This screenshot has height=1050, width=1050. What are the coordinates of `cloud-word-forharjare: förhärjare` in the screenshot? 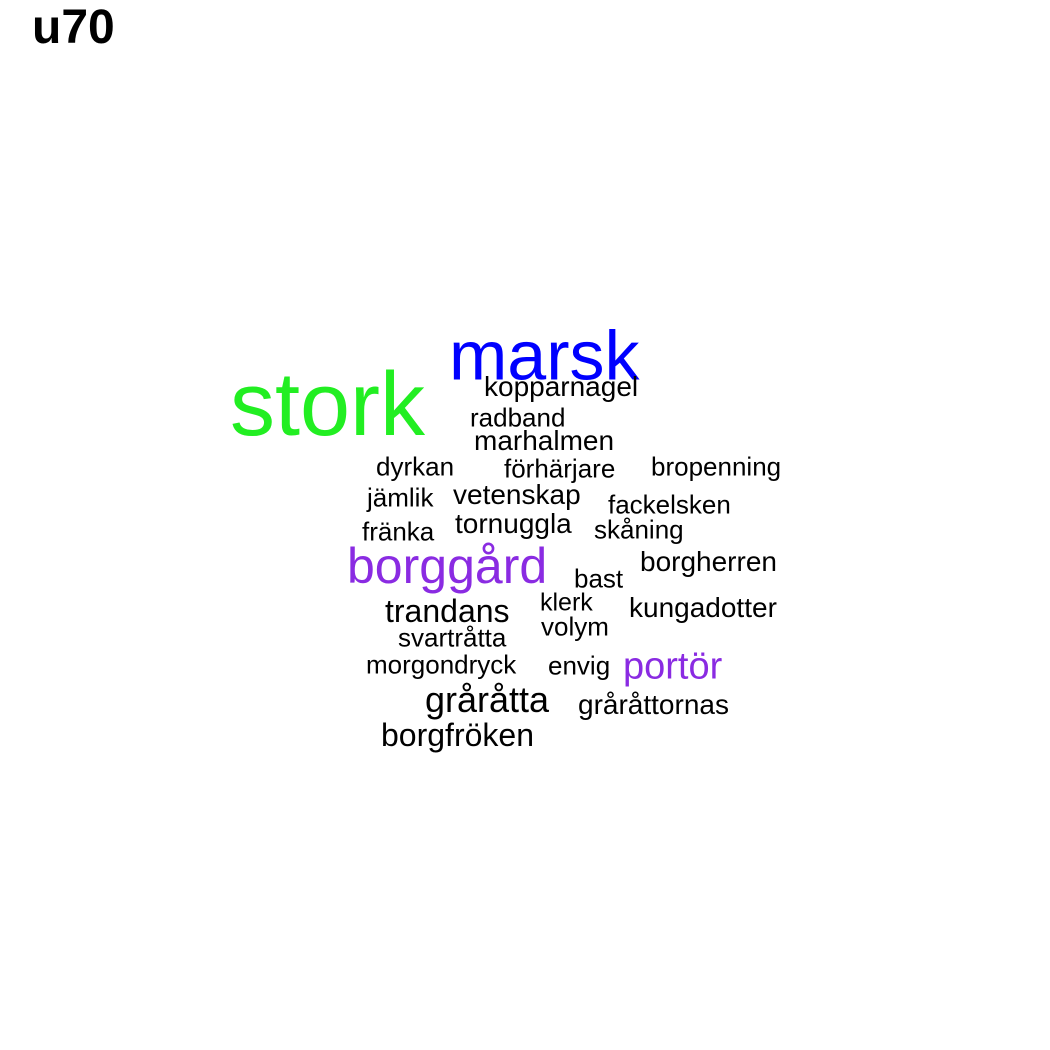 It's located at (560, 468).